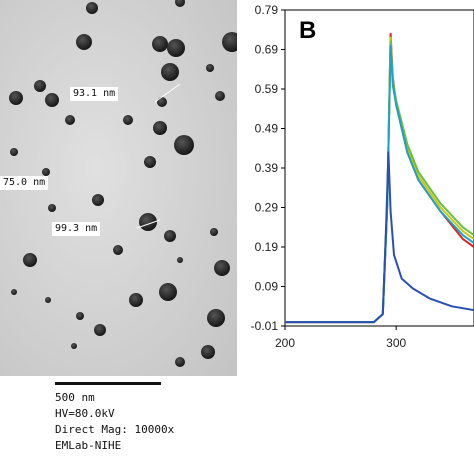 The image size is (474, 474). What do you see at coordinates (267, 89) in the screenshot?
I see `y-tick-label: 0.59` at bounding box center [267, 89].